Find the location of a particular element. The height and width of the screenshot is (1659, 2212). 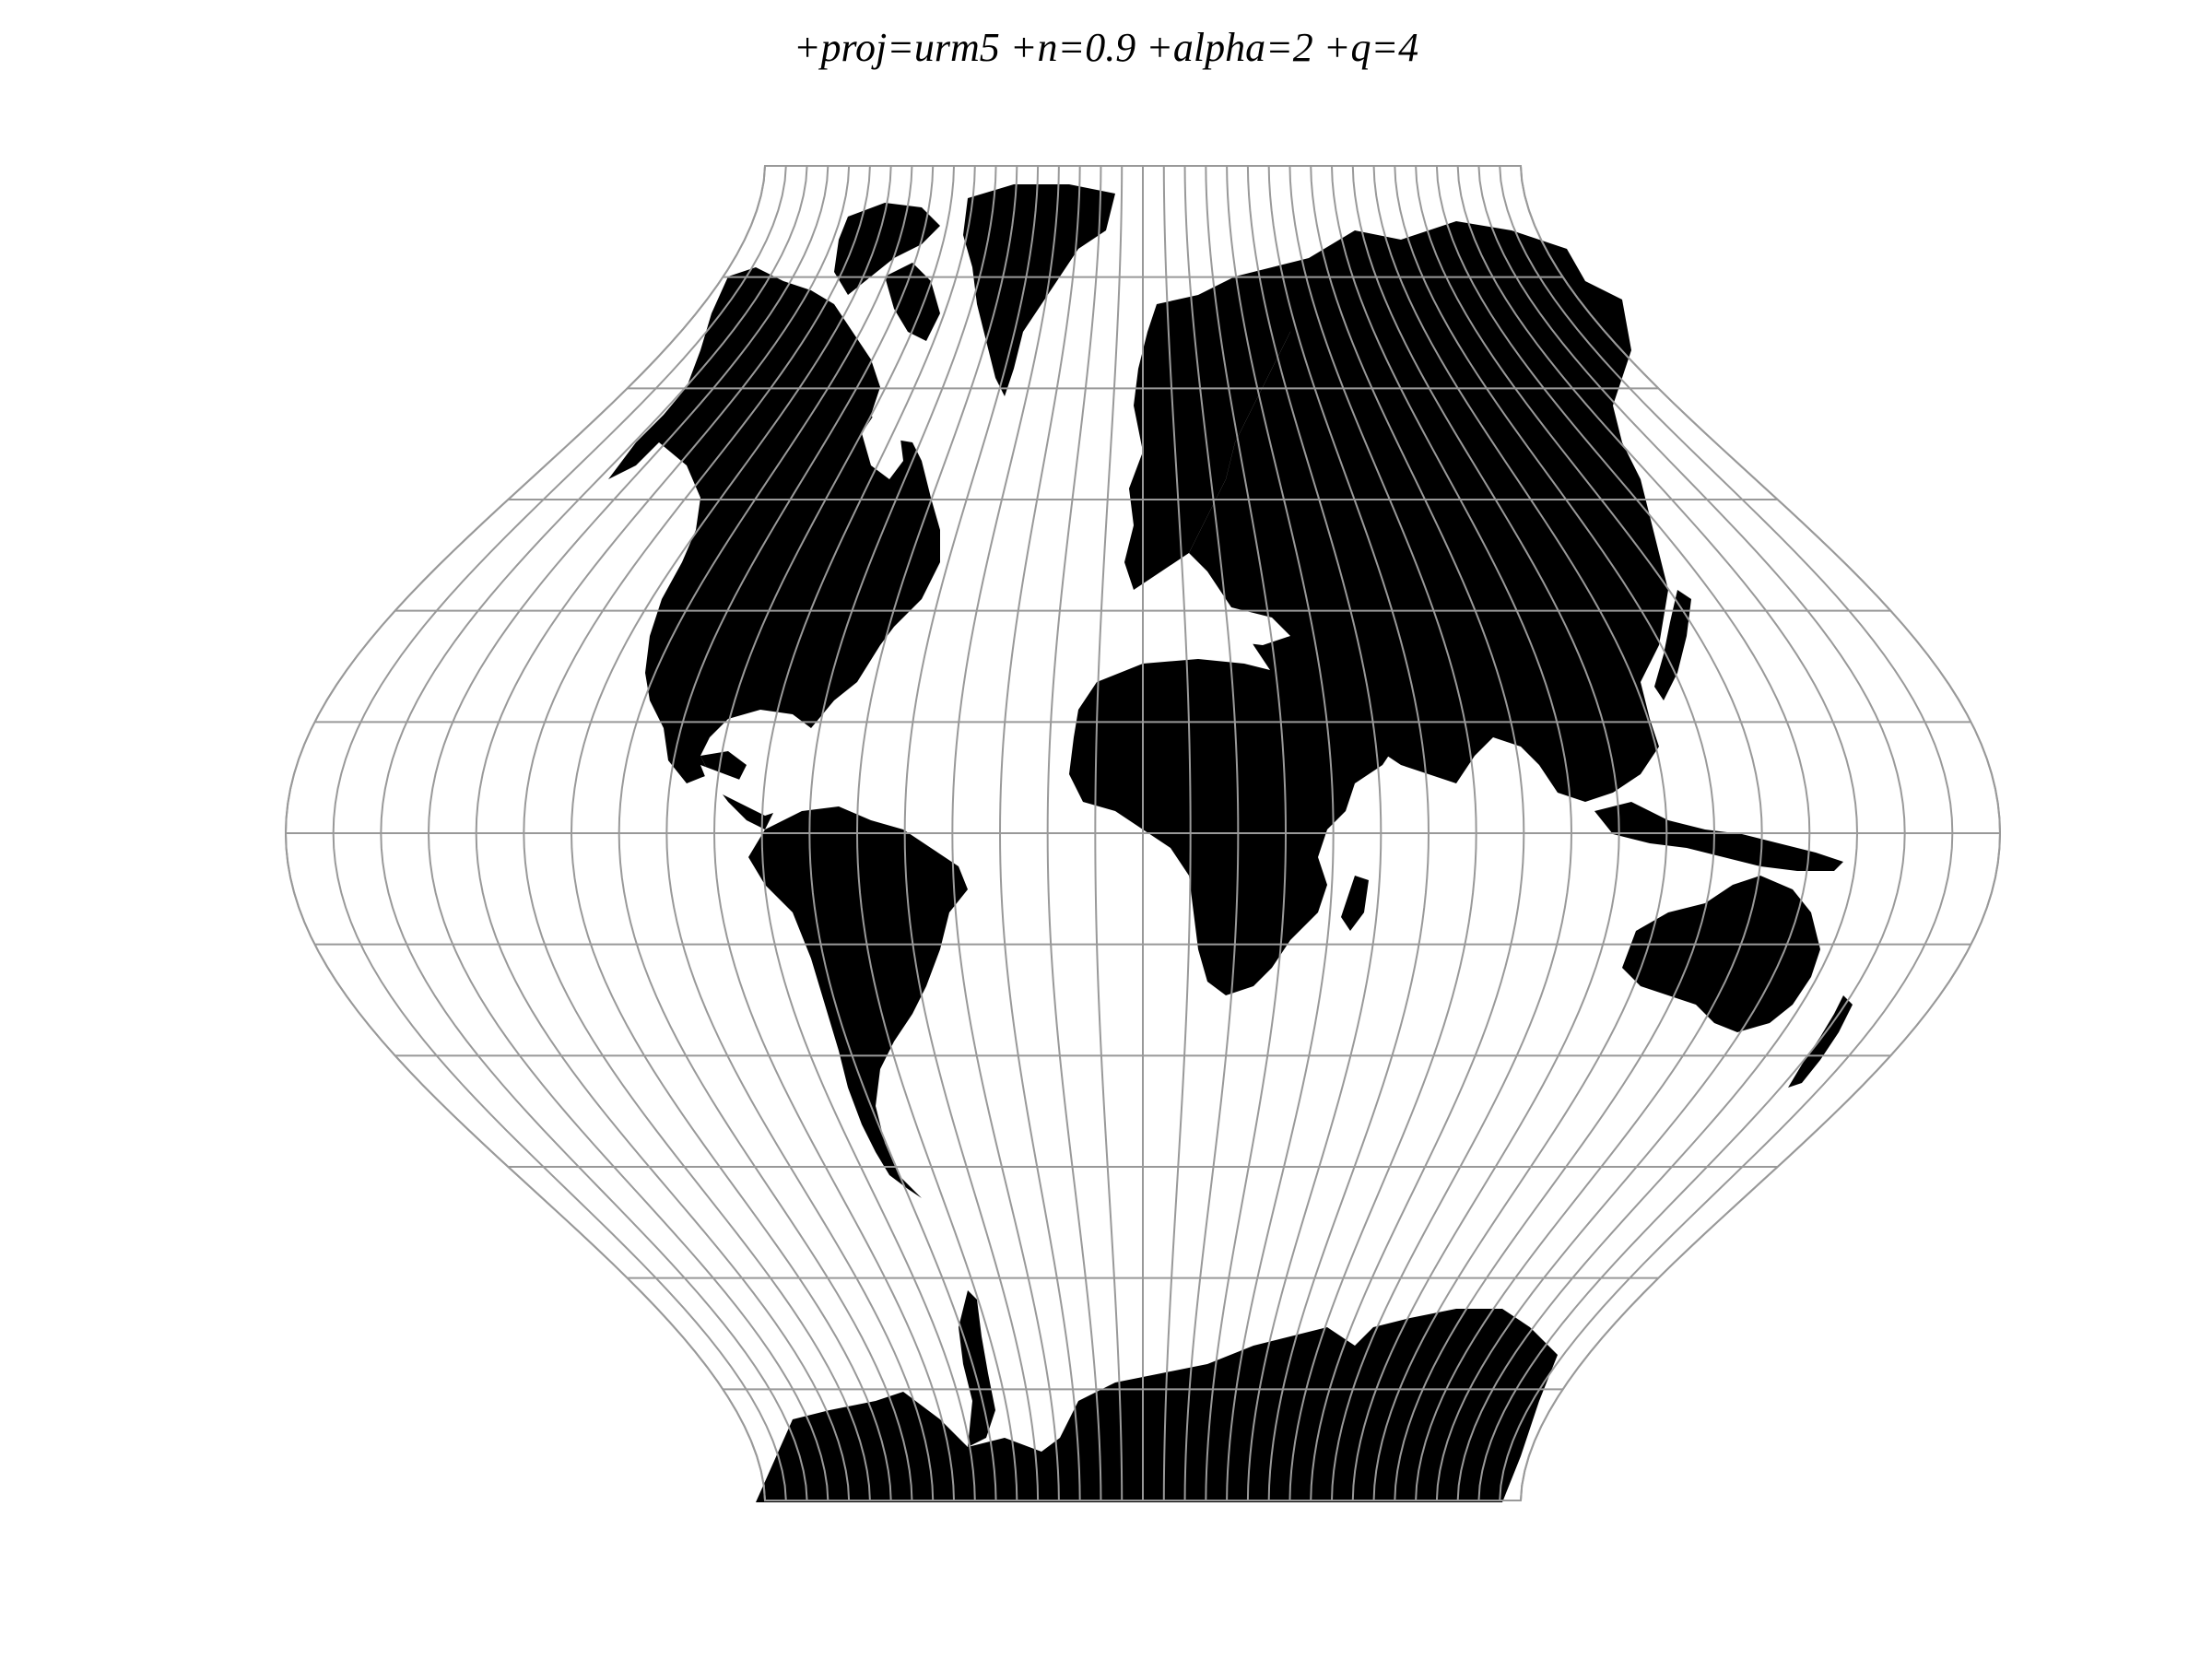

madagascar is located at coordinates (1355, 903).